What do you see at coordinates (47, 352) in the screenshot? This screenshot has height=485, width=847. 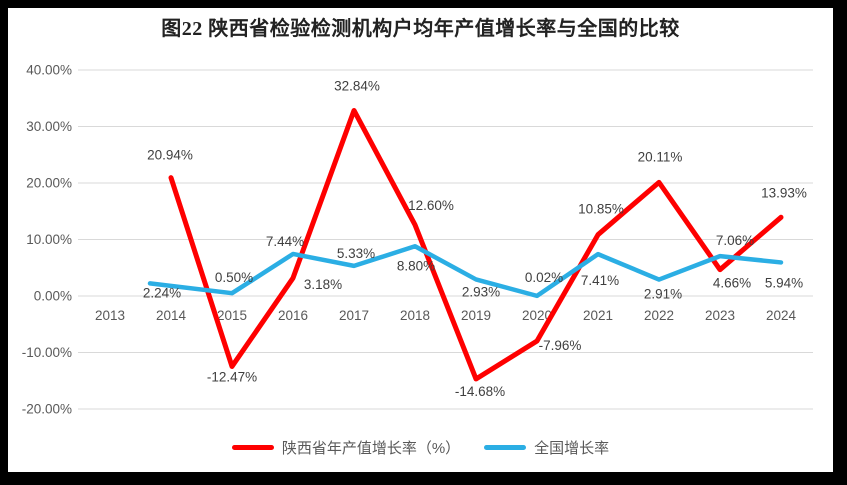 I see `y-axis-tick-label: -10.00%` at bounding box center [47, 352].